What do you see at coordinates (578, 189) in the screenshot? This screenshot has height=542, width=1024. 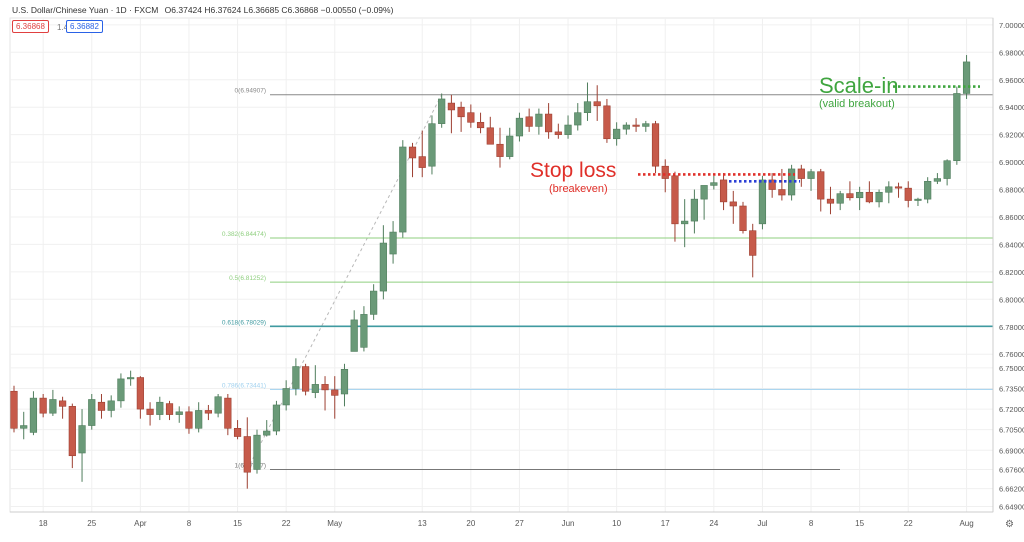 I see `breakeven-label: (breakeven)` at bounding box center [578, 189].